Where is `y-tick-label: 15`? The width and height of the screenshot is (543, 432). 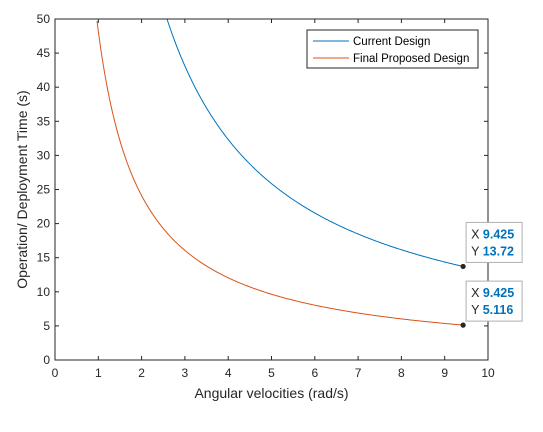
y-tick-label: 15 is located at coordinates (44, 258).